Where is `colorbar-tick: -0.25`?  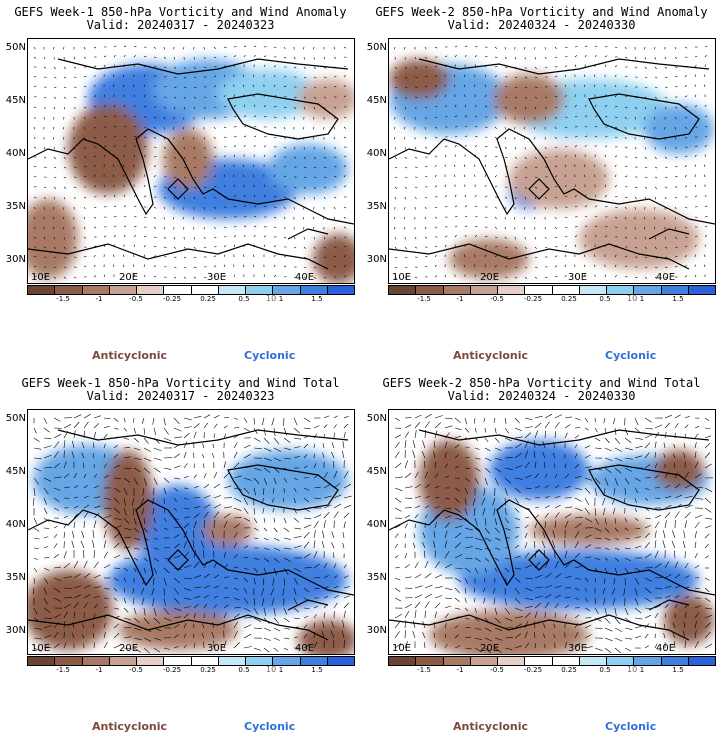
colorbar-tick: -0.25 is located at coordinates (172, 299).